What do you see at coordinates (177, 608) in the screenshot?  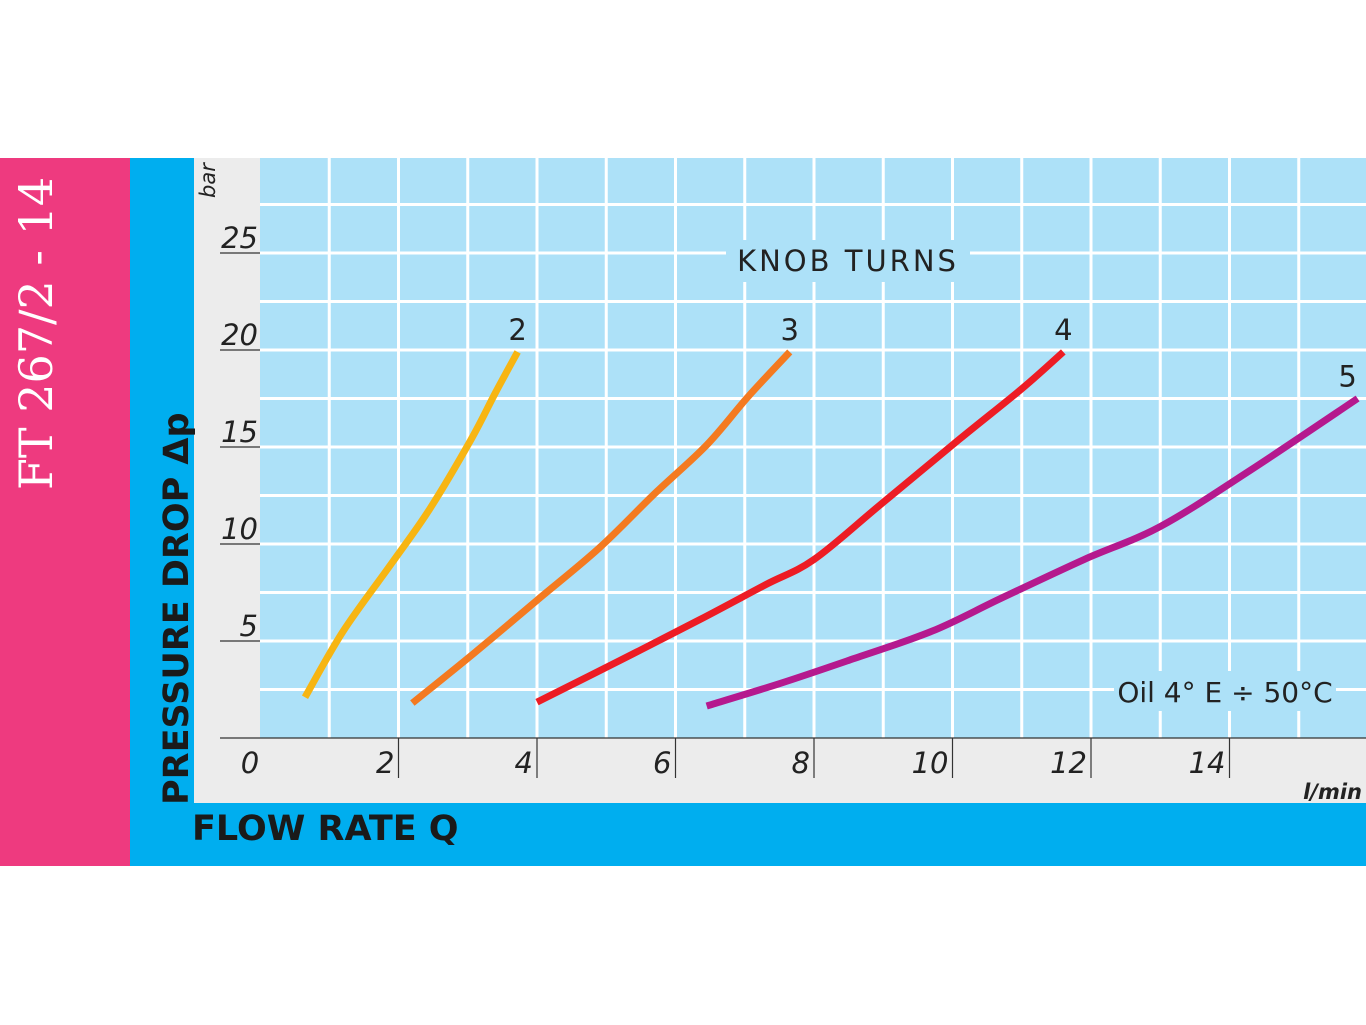 I see `y-axis-title: PRESSURE DROP Δp` at bounding box center [177, 608].